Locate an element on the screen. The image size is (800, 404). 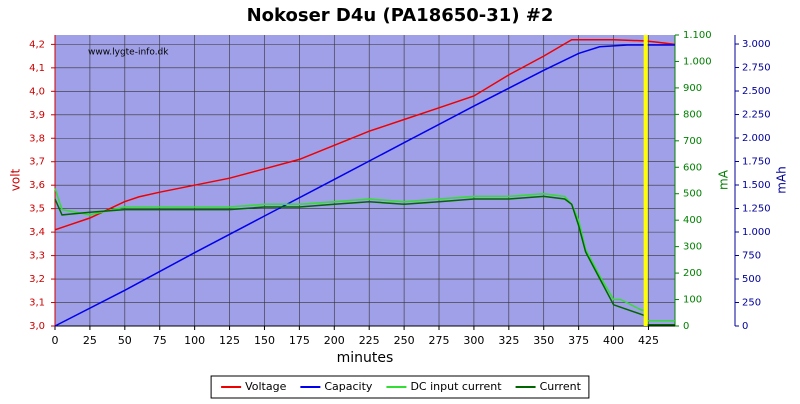
x-tick-label: 200 is located at coordinates (334, 340).